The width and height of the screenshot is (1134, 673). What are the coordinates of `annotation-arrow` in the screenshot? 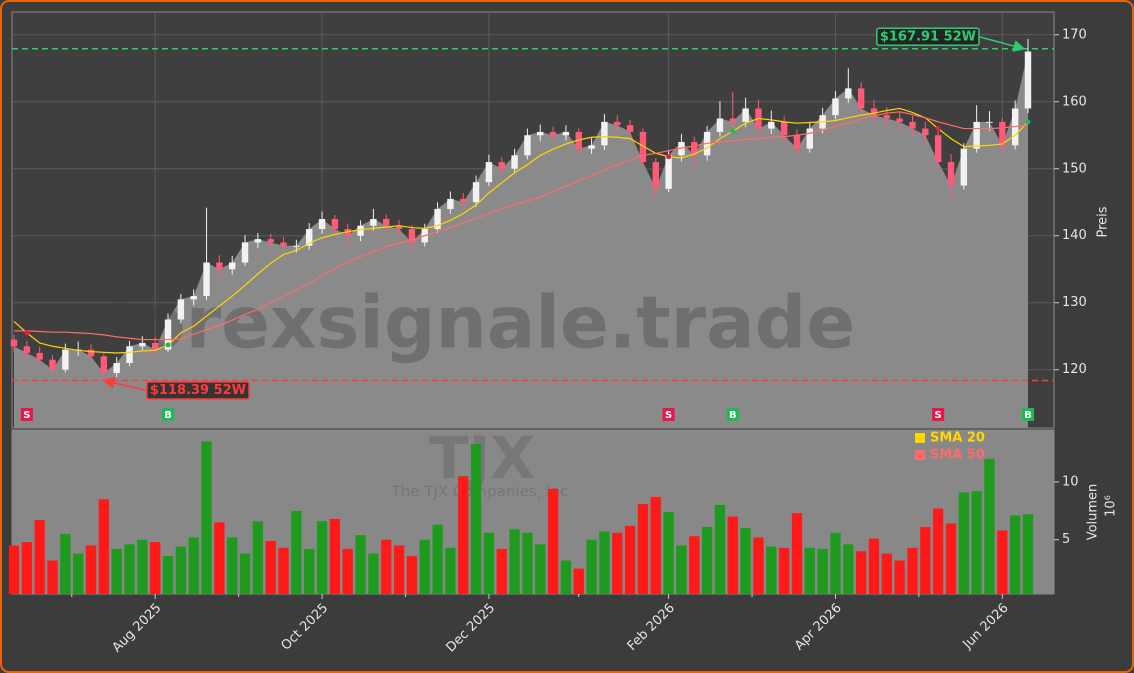 It's located at (125, 384).